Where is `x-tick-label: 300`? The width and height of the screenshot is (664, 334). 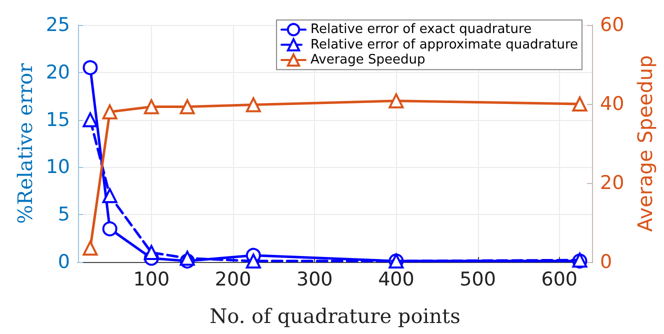
x-tick-label: 300 is located at coordinates (314, 279).